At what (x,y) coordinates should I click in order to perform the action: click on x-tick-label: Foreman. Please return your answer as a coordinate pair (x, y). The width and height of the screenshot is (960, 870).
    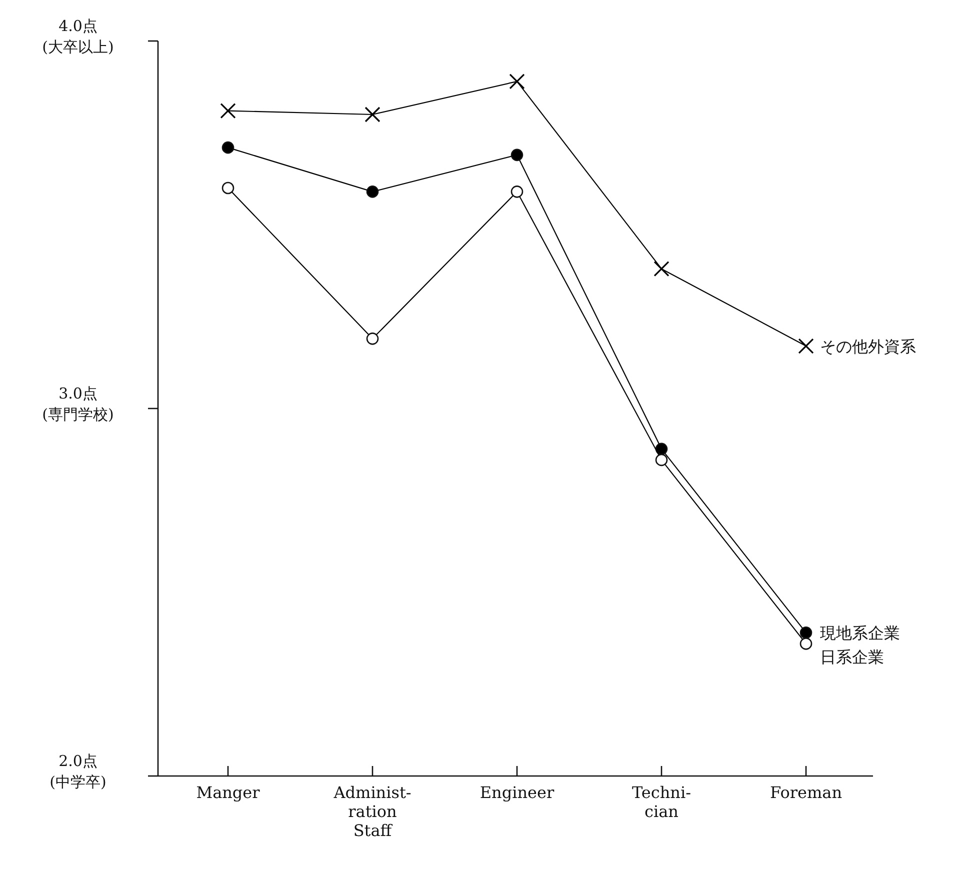
    Looking at the image, I should click on (806, 792).